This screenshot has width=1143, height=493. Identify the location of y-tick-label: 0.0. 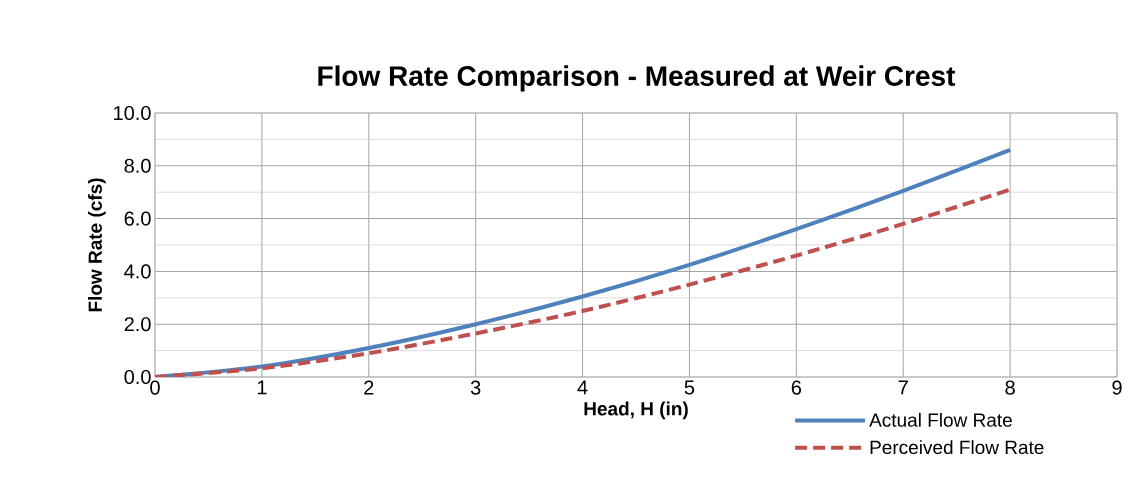
(137, 377).